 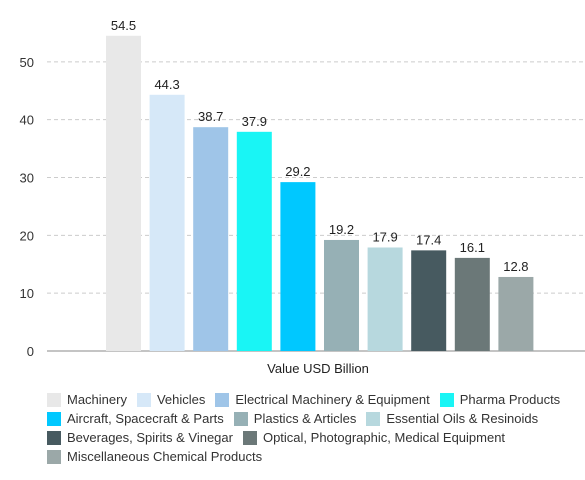 I want to click on data-label: 16.1, so click(x=472, y=247).